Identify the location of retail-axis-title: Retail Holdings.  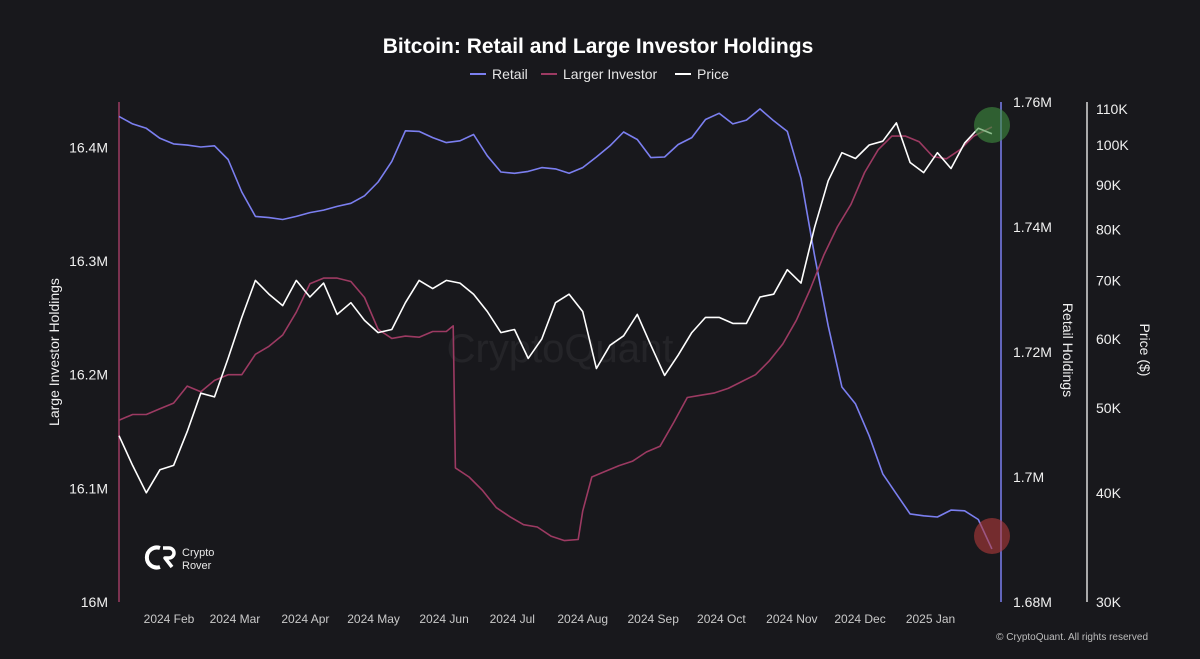
(1068, 350).